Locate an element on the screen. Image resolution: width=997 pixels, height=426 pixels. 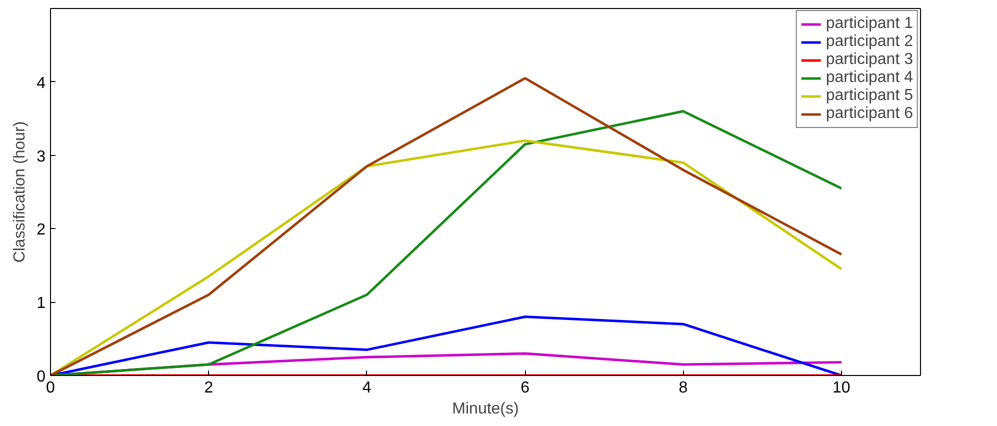
y-tick-label: 1 is located at coordinates (41, 303).